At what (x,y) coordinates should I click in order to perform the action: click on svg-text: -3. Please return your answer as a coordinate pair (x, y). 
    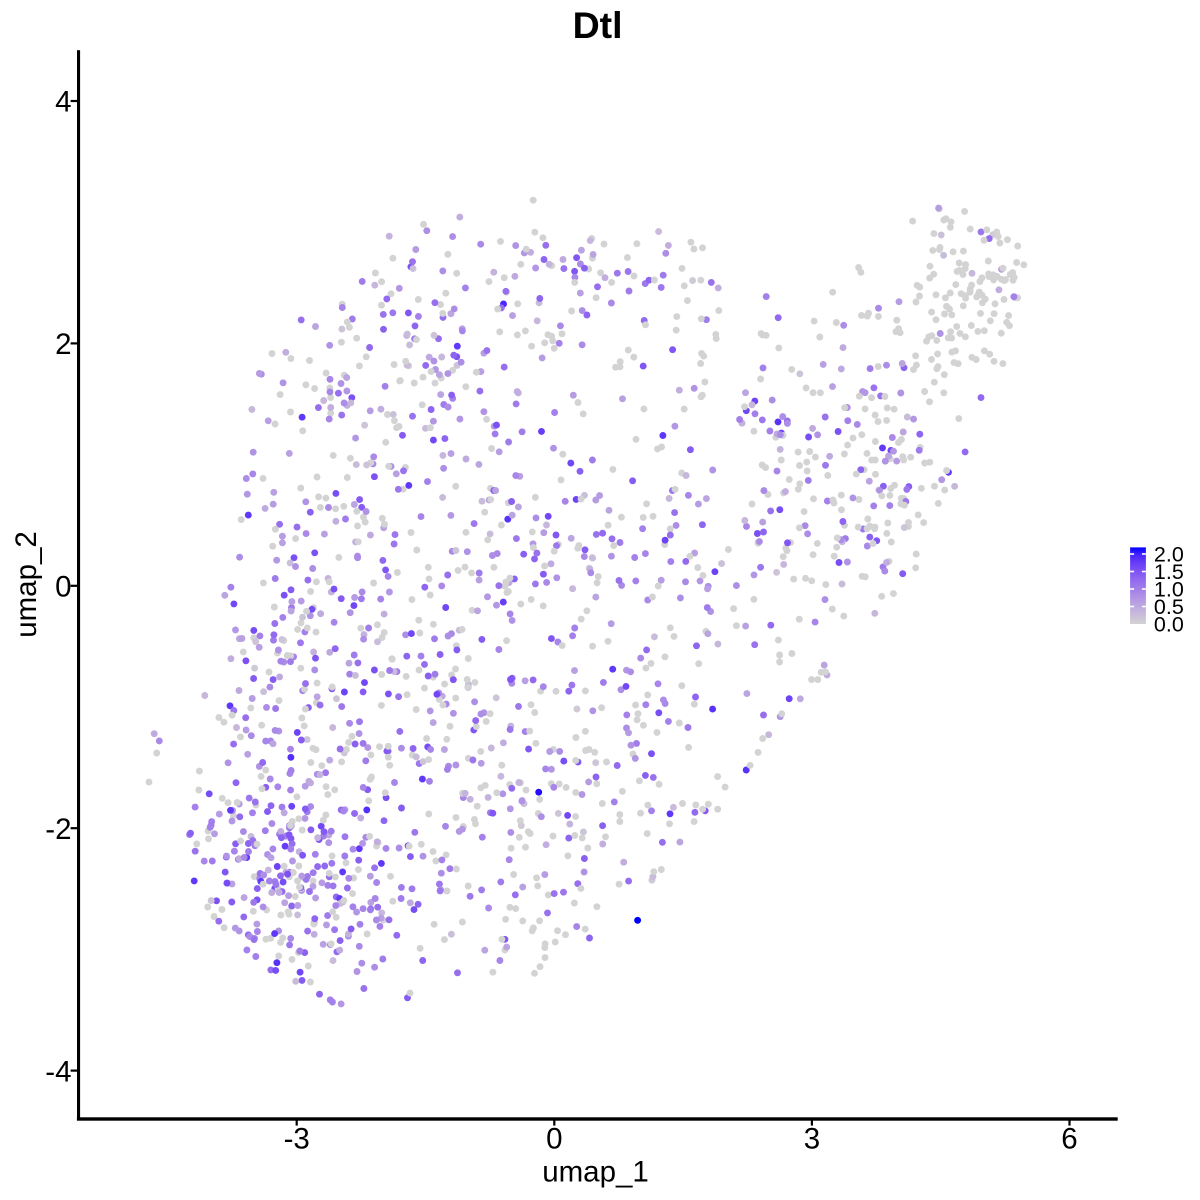
    Looking at the image, I should click on (297, 1139).